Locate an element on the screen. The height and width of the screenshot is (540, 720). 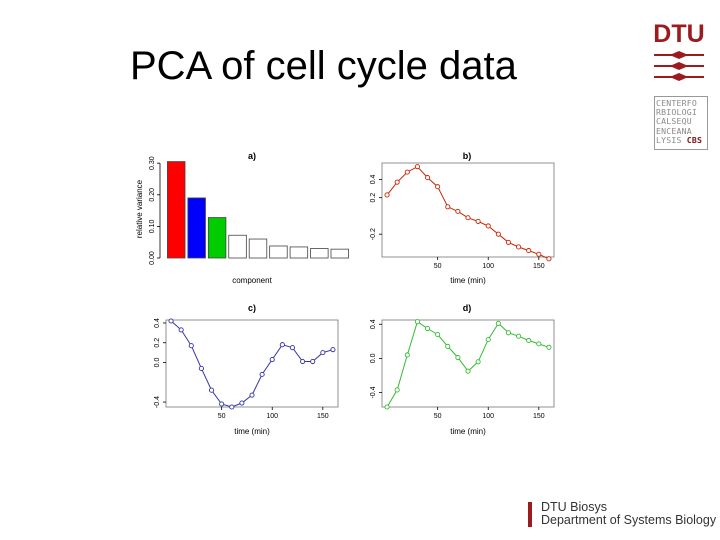
y-axis-label: relative variance is located at coordinates (139, 208).